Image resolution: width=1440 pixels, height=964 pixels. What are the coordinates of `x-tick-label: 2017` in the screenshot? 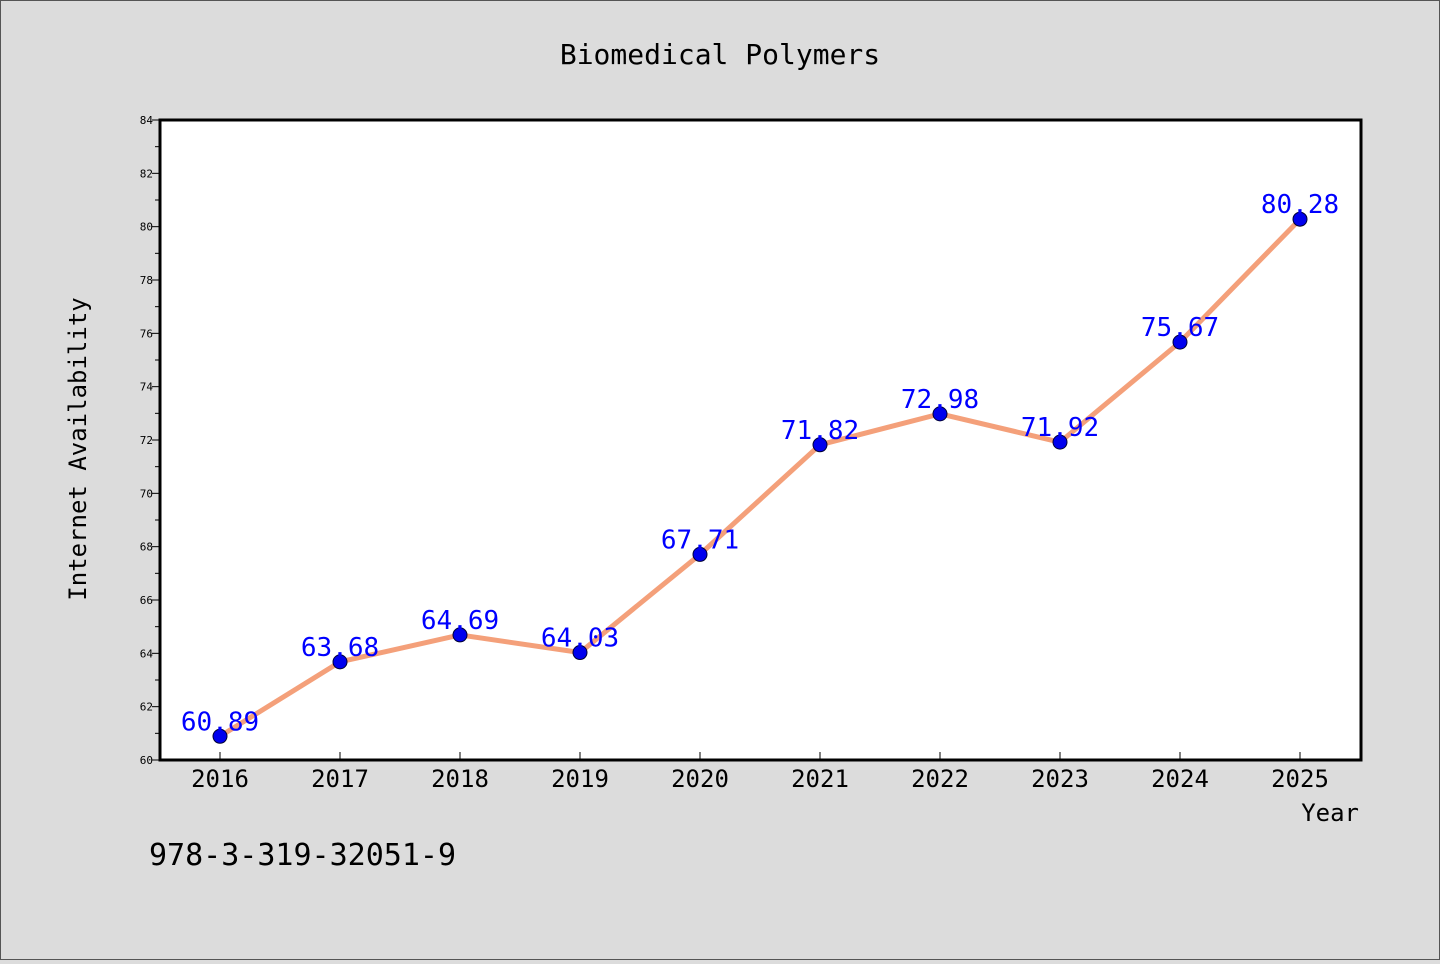 It's located at (340, 779).